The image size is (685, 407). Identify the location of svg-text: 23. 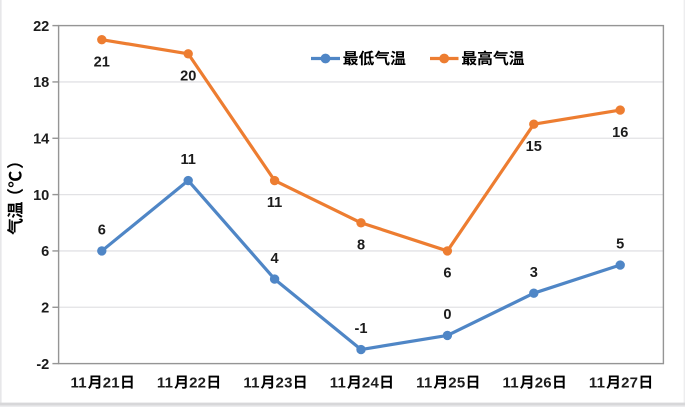
(284, 383).